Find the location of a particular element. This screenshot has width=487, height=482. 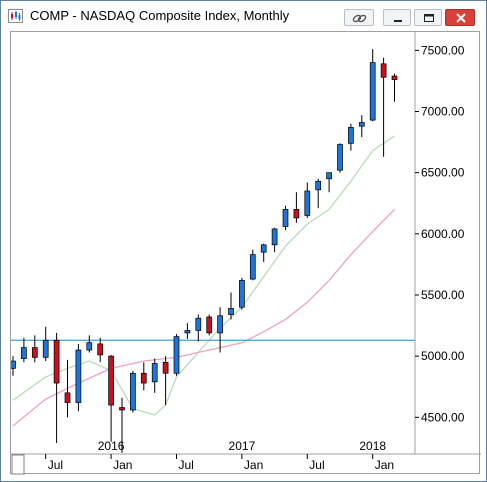

year-label: 2016 is located at coordinates (111, 446).